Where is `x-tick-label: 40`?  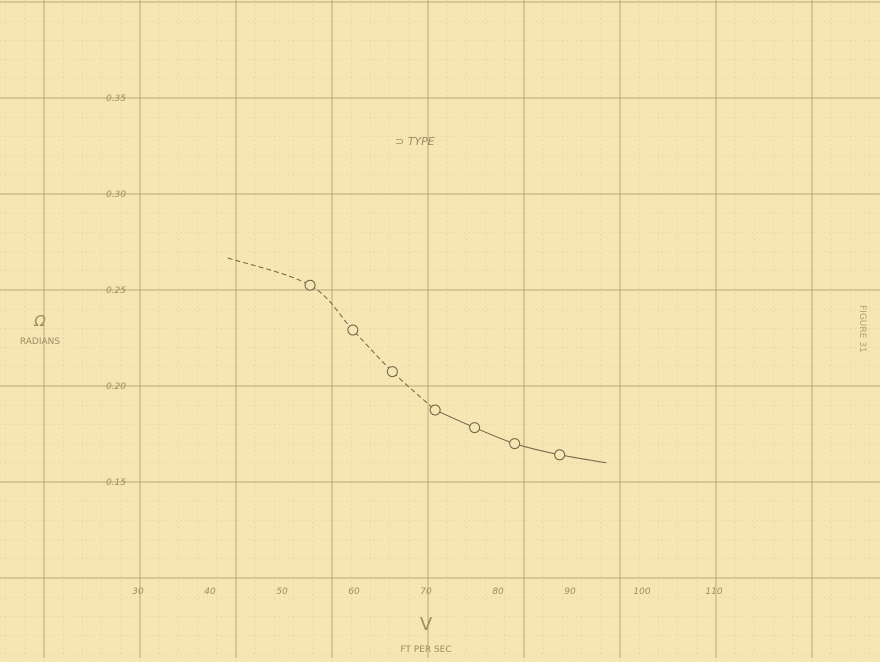
x-tick-label: 40 is located at coordinates (210, 592).